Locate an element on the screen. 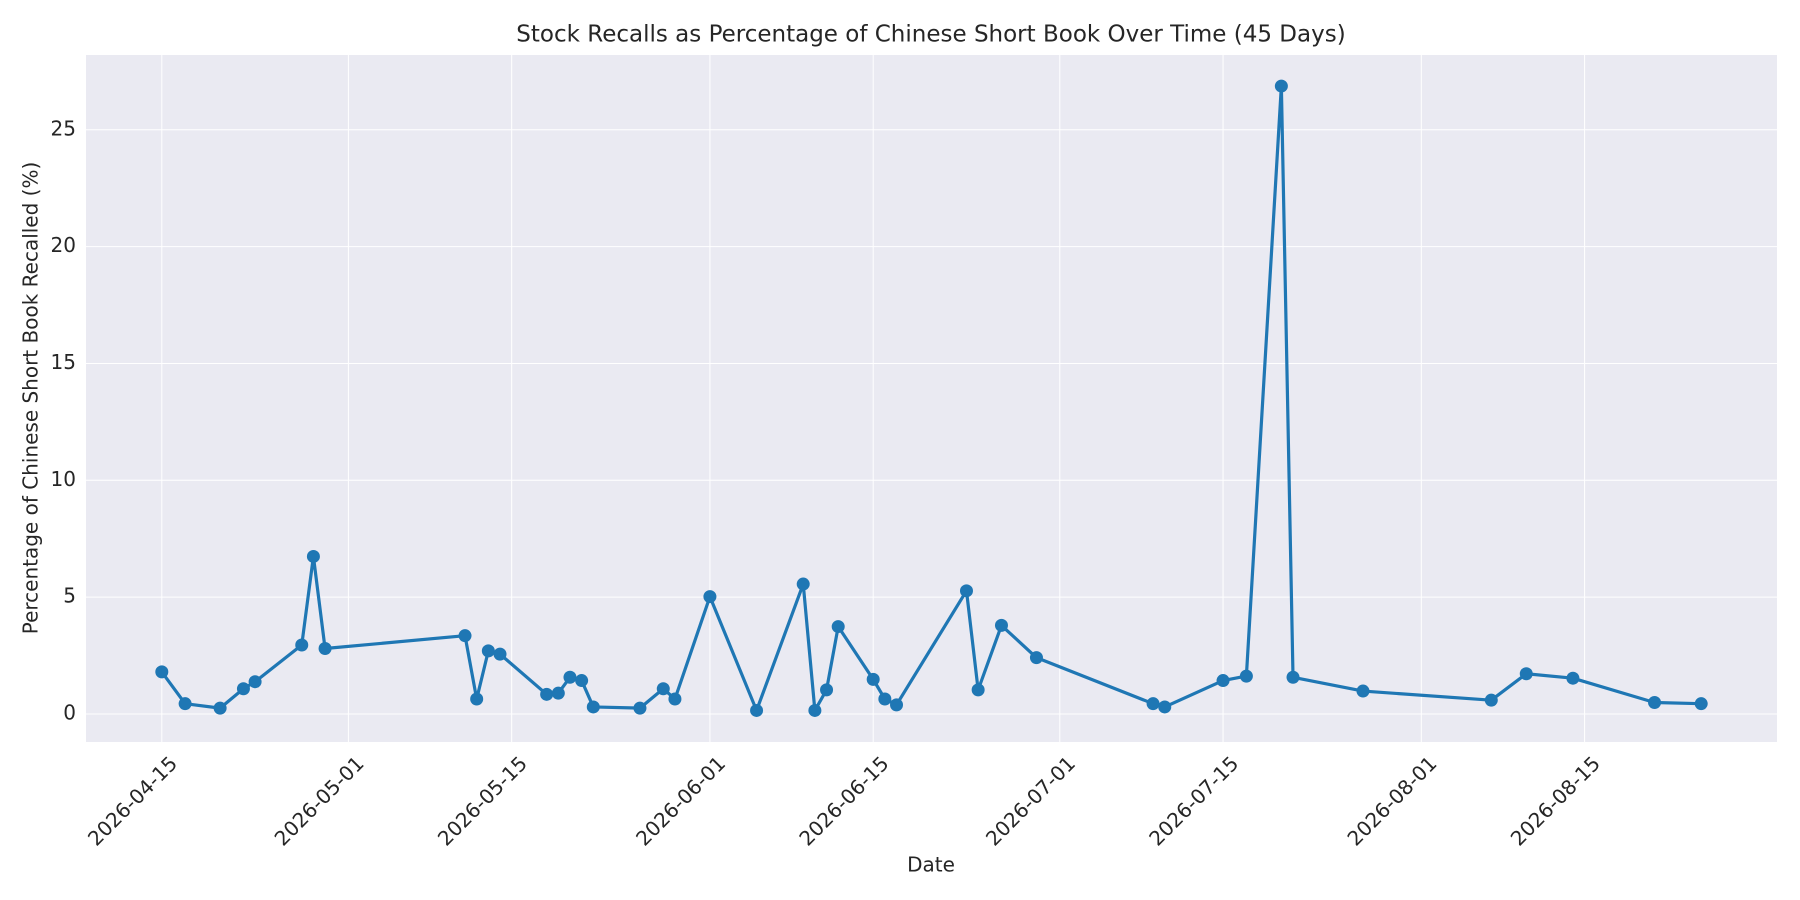 The image size is (1800, 900). y-tick-label: 0 is located at coordinates (69, 712).